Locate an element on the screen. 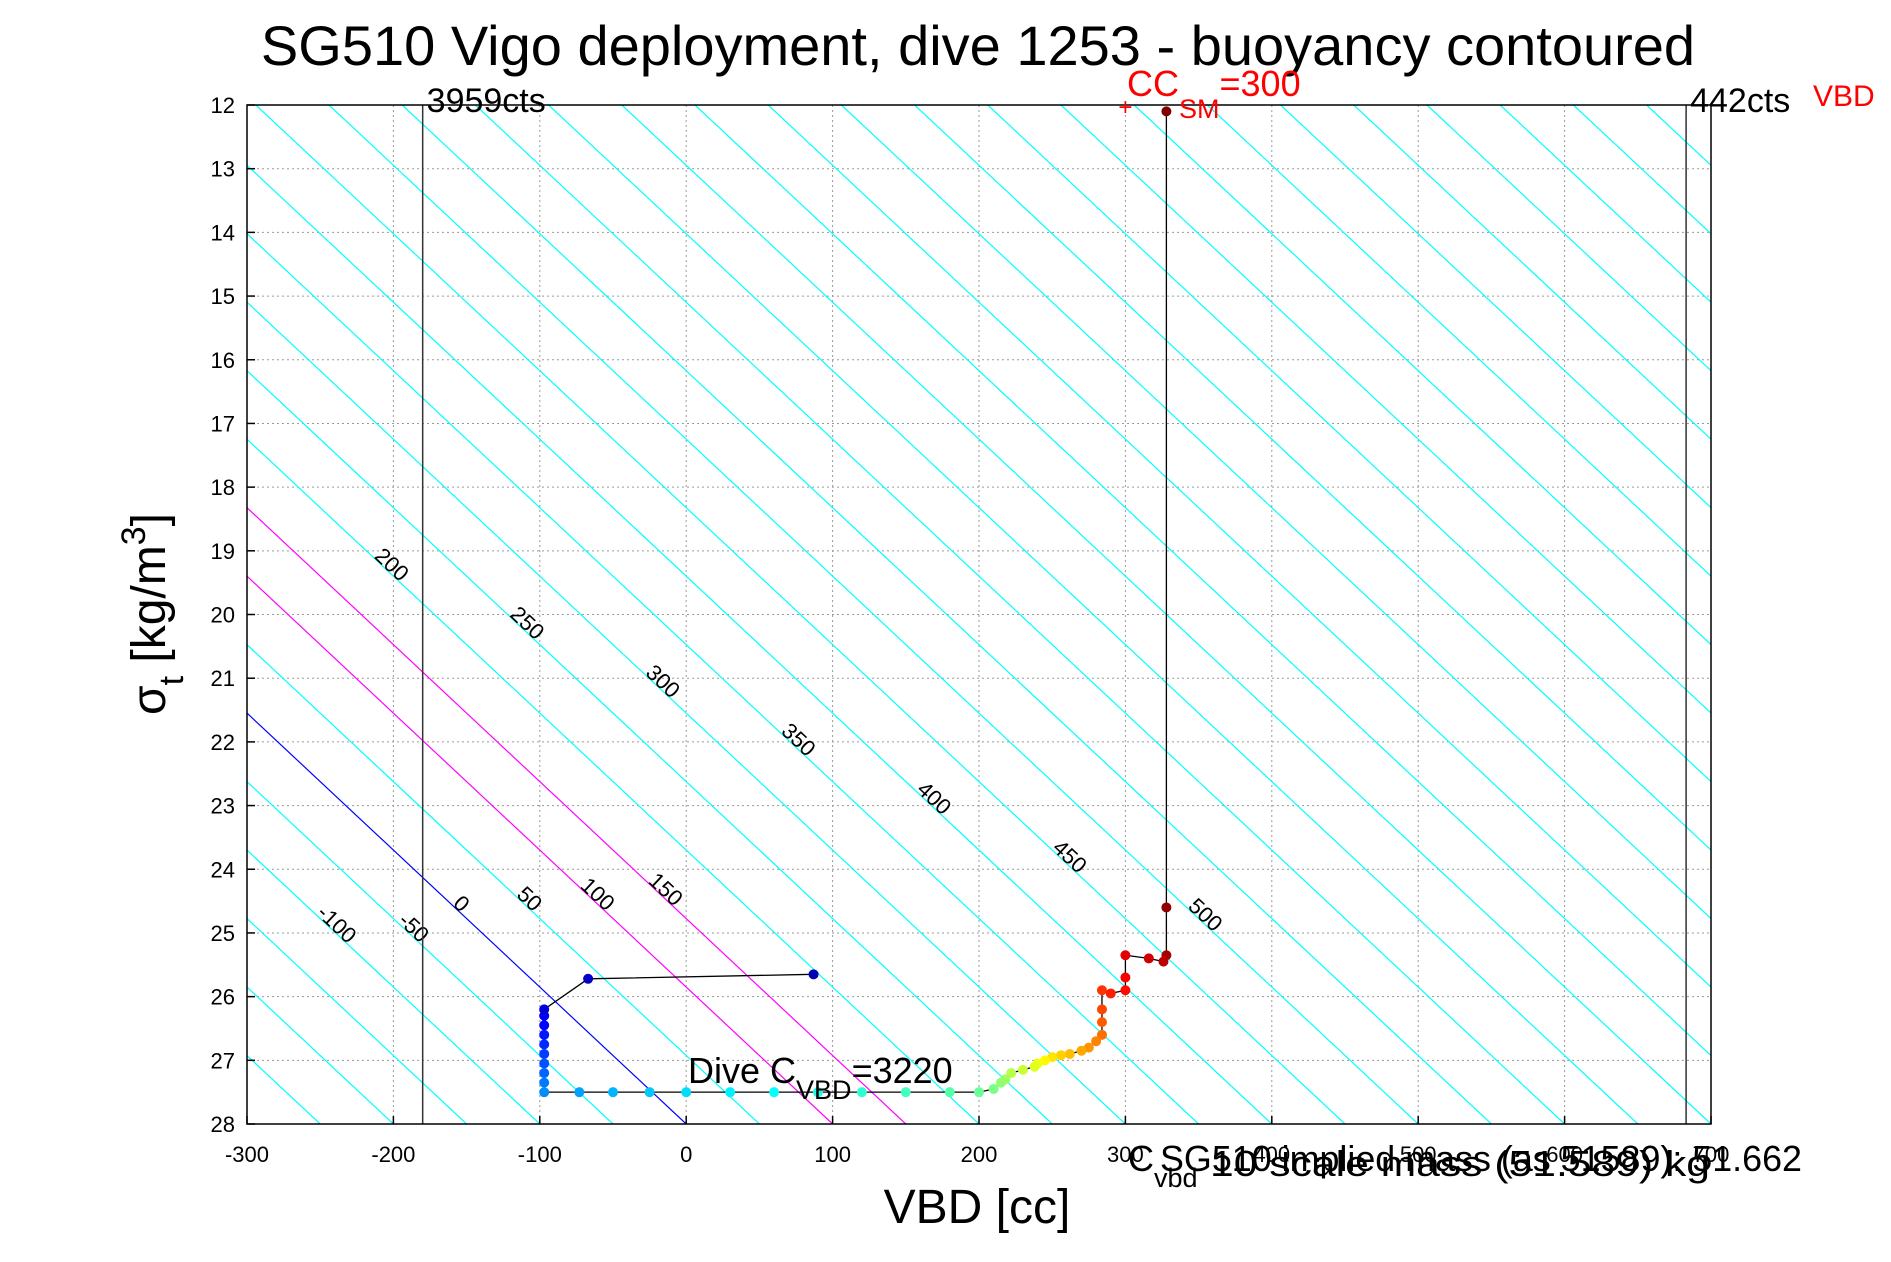 This screenshot has height=1262, width=1891. contour-label: 0 is located at coordinates (462, 903).